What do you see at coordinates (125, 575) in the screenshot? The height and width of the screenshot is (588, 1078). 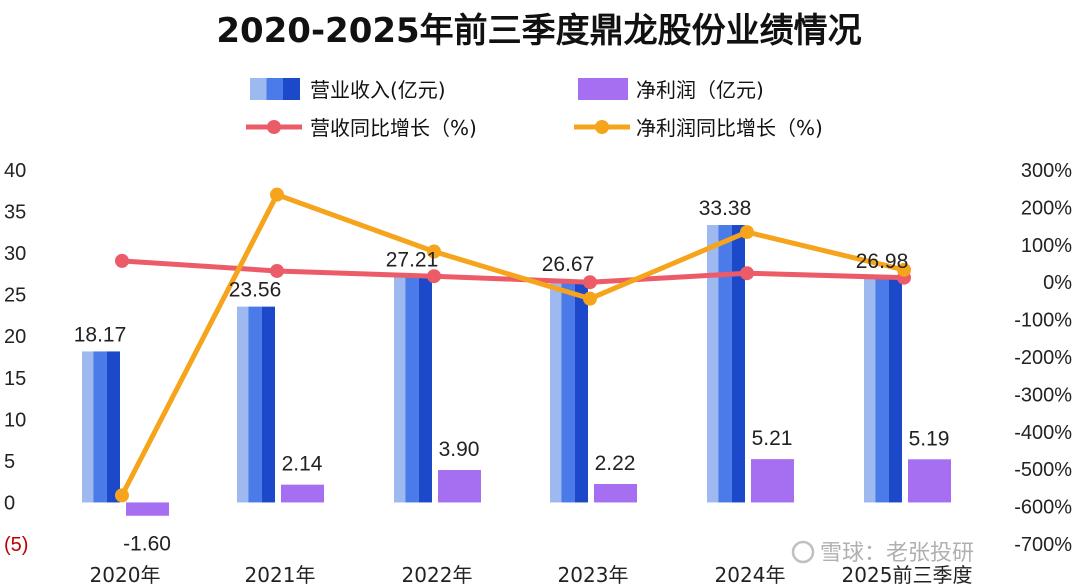 I see `category-label: 2020年` at bounding box center [125, 575].